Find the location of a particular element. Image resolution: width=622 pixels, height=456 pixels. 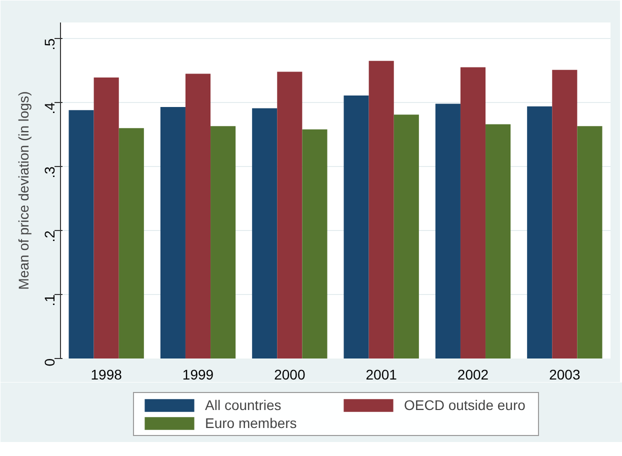

y-tick-label: .2 is located at coordinates (50, 236).